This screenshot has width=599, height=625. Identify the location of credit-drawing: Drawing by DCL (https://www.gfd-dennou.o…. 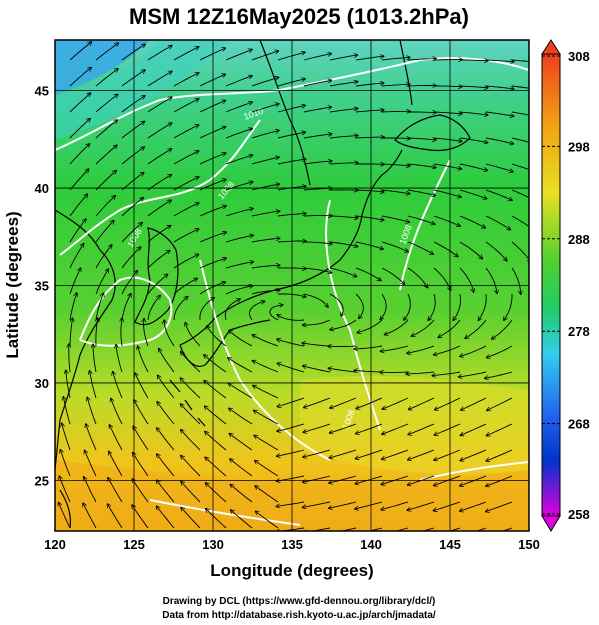
(299, 601).